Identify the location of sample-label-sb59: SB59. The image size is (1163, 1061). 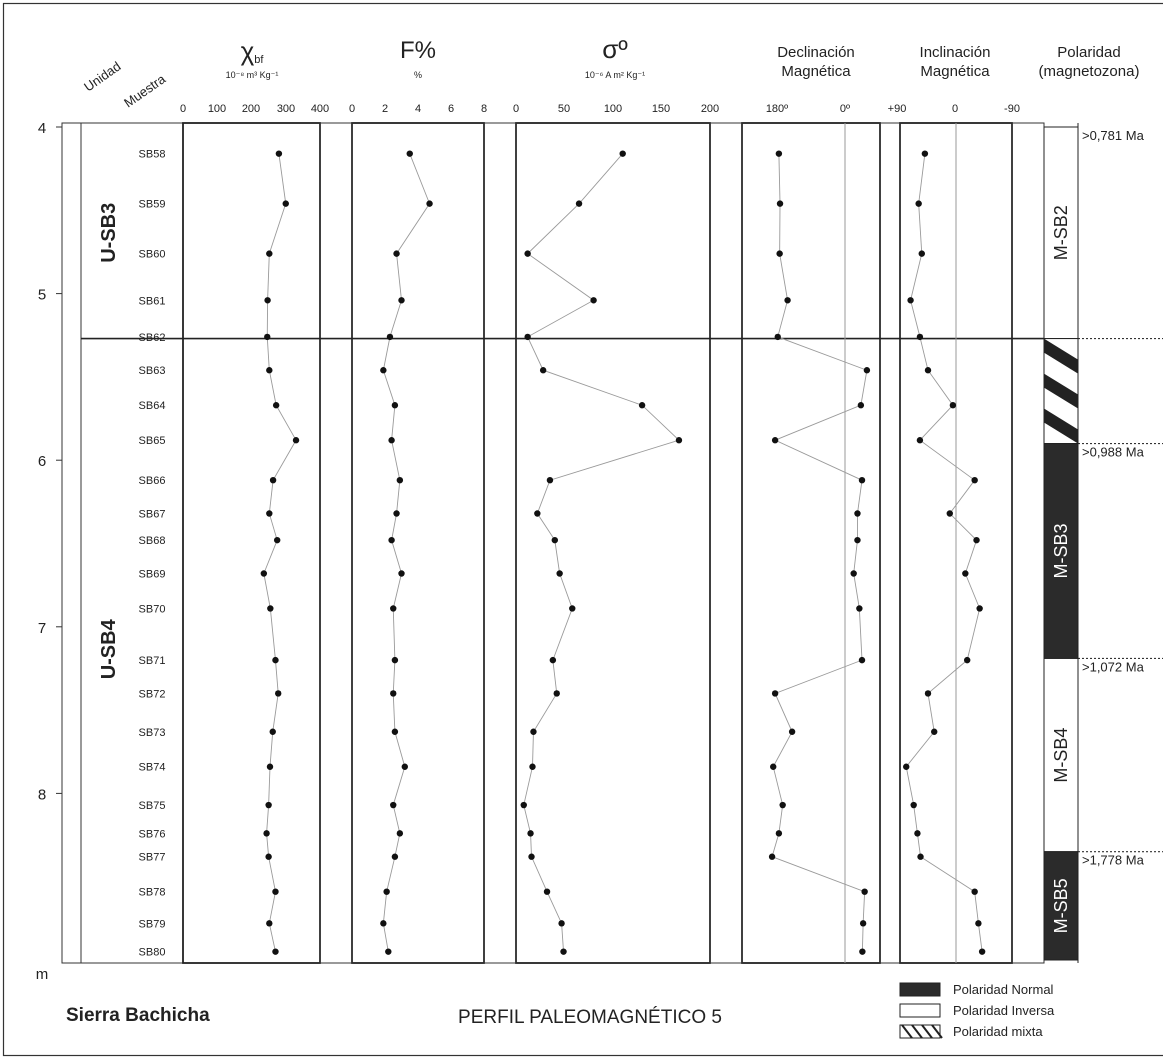
(152, 205).